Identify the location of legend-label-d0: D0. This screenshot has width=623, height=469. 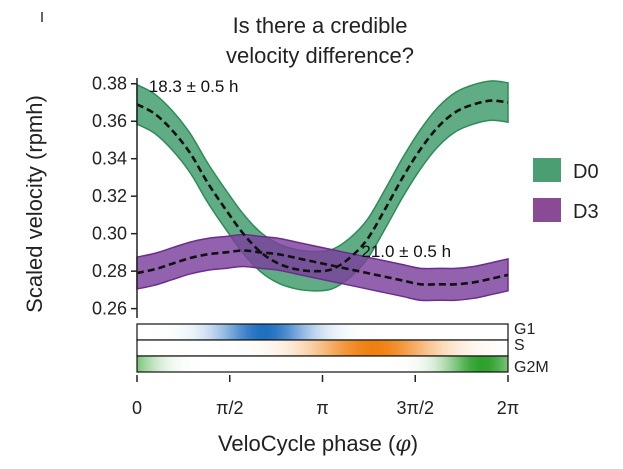
(586, 172).